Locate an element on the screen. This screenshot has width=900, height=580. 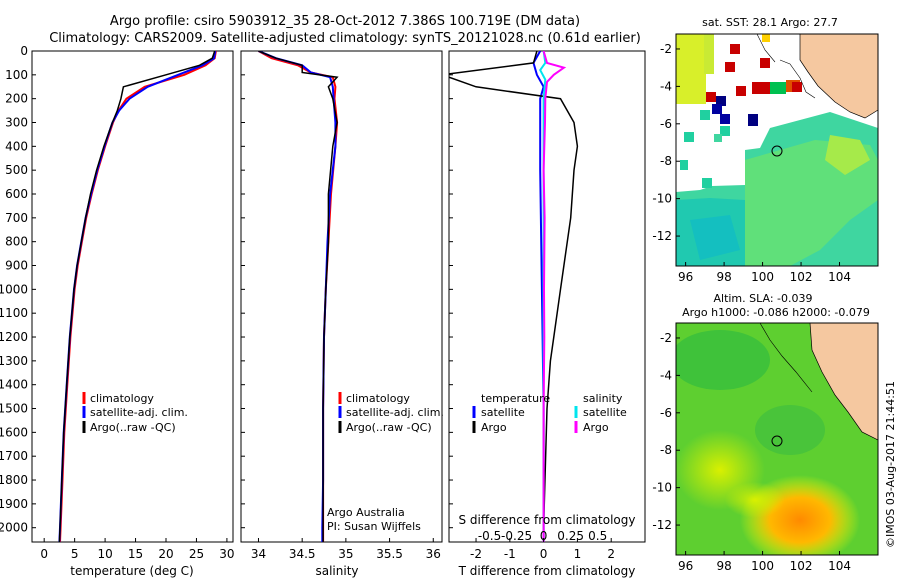
depth-tick-label: 2000 is located at coordinates (14, 528).